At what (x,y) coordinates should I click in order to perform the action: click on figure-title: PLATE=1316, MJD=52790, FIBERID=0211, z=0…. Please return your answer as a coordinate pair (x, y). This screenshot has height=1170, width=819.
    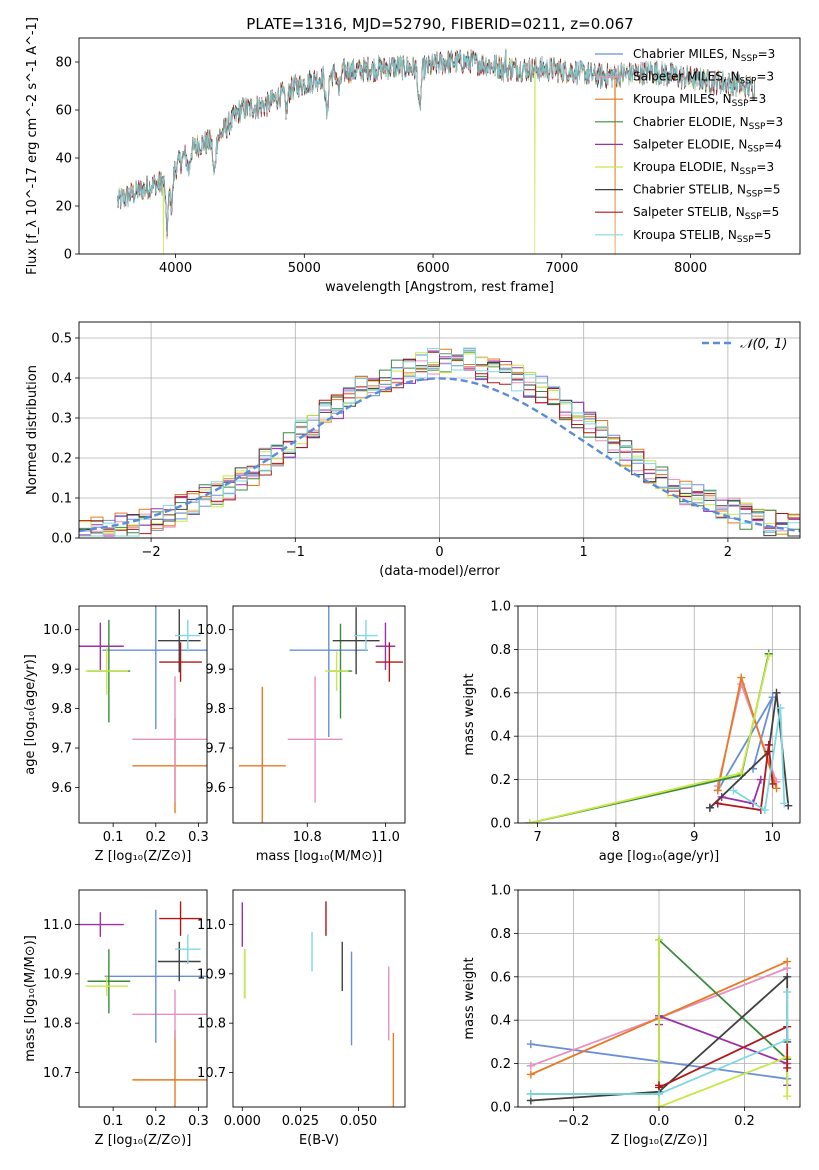
    Looking at the image, I should click on (439, 24).